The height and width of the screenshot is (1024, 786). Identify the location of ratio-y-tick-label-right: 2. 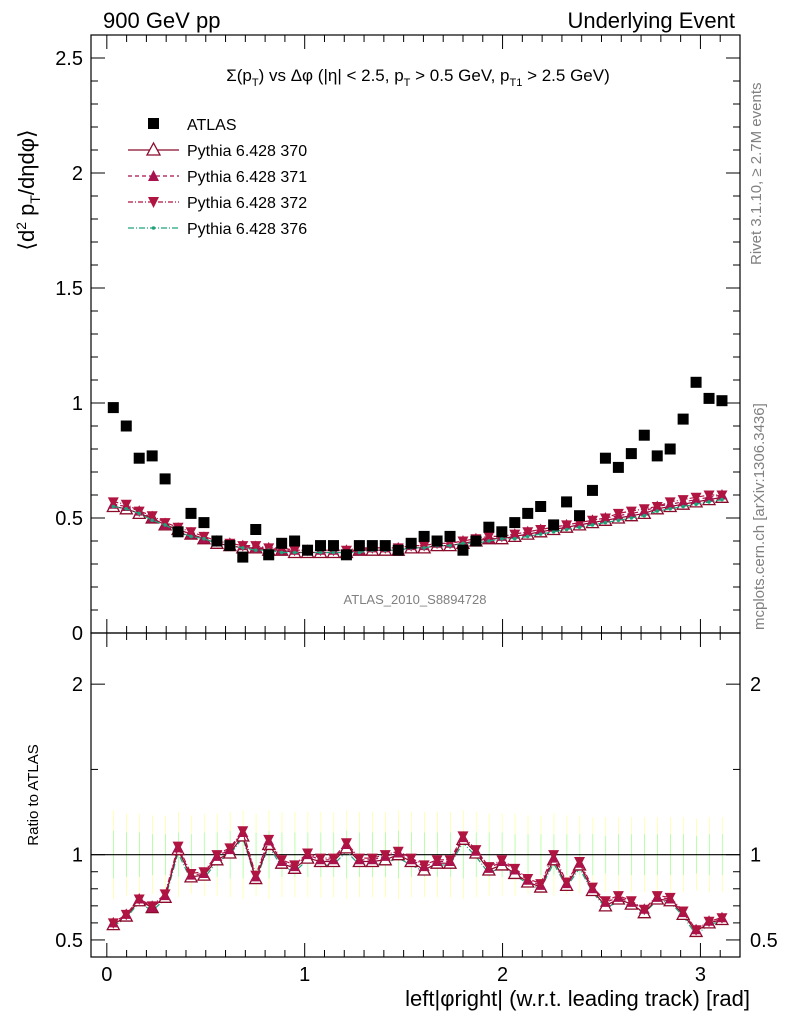
(755, 685).